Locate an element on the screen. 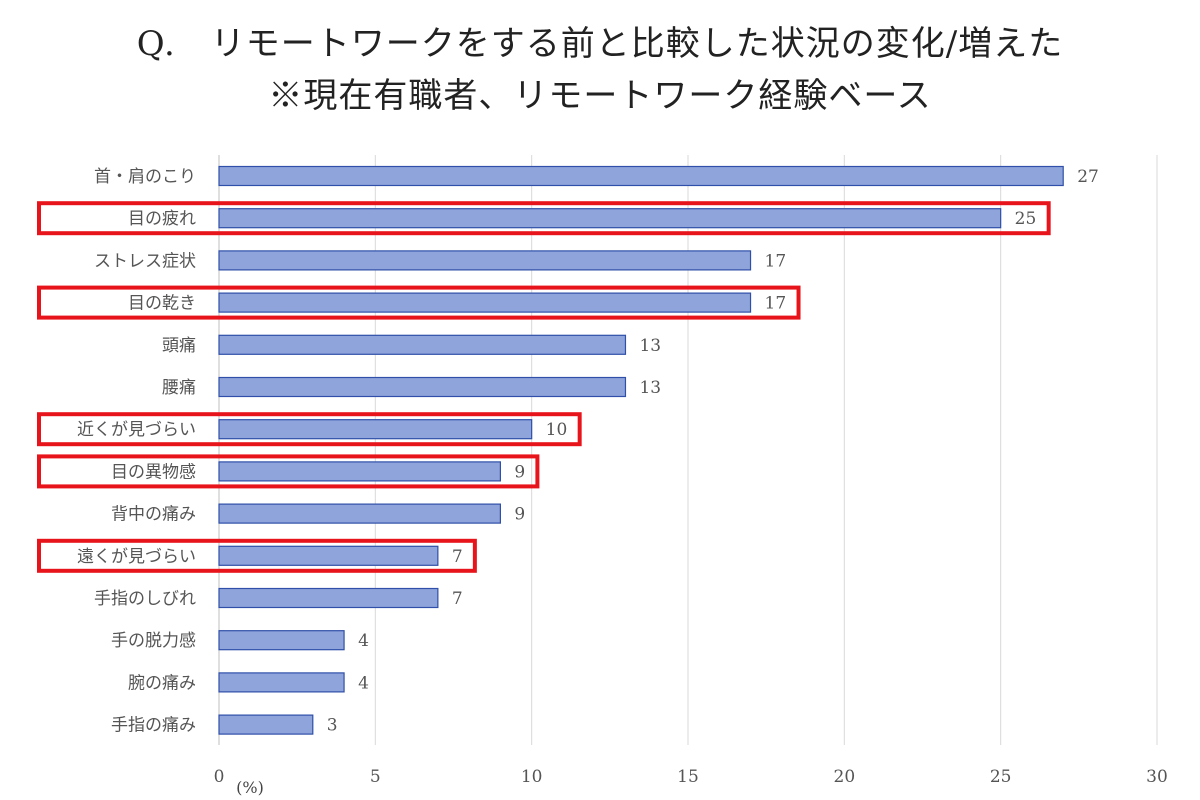 The width and height of the screenshot is (1200, 800). category-label-11: 手の脱力感 is located at coordinates (153, 641).